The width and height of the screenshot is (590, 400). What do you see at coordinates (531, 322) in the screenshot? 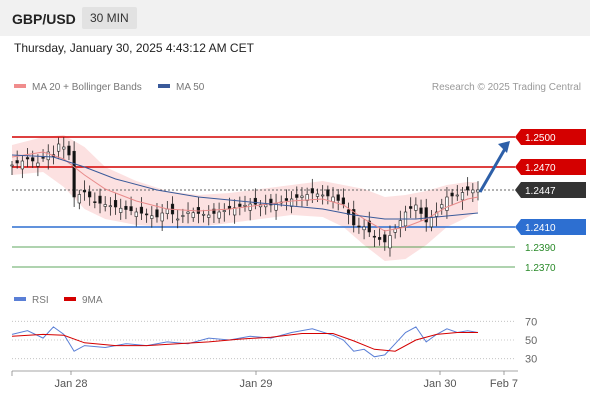
I see `rsi-tick-label-0: 70` at bounding box center [531, 322].